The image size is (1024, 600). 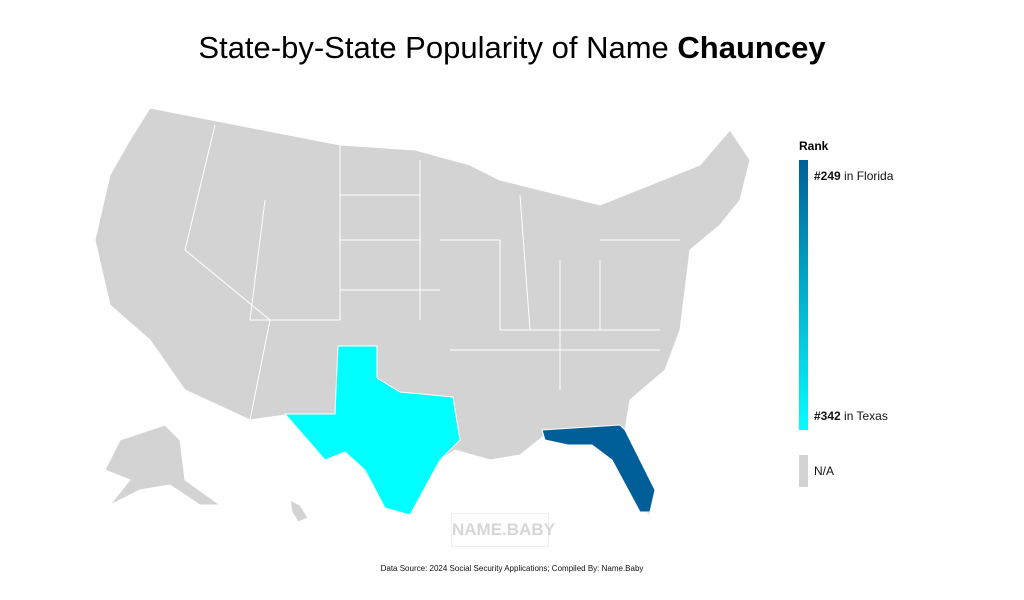 What do you see at coordinates (851, 416) in the screenshot?
I see `legend-bottom-label: #342 in Texas` at bounding box center [851, 416].